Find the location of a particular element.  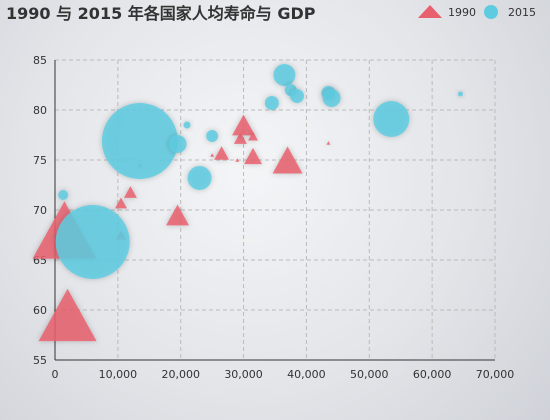

legend-label: 2015 is located at coordinates (522, 12).